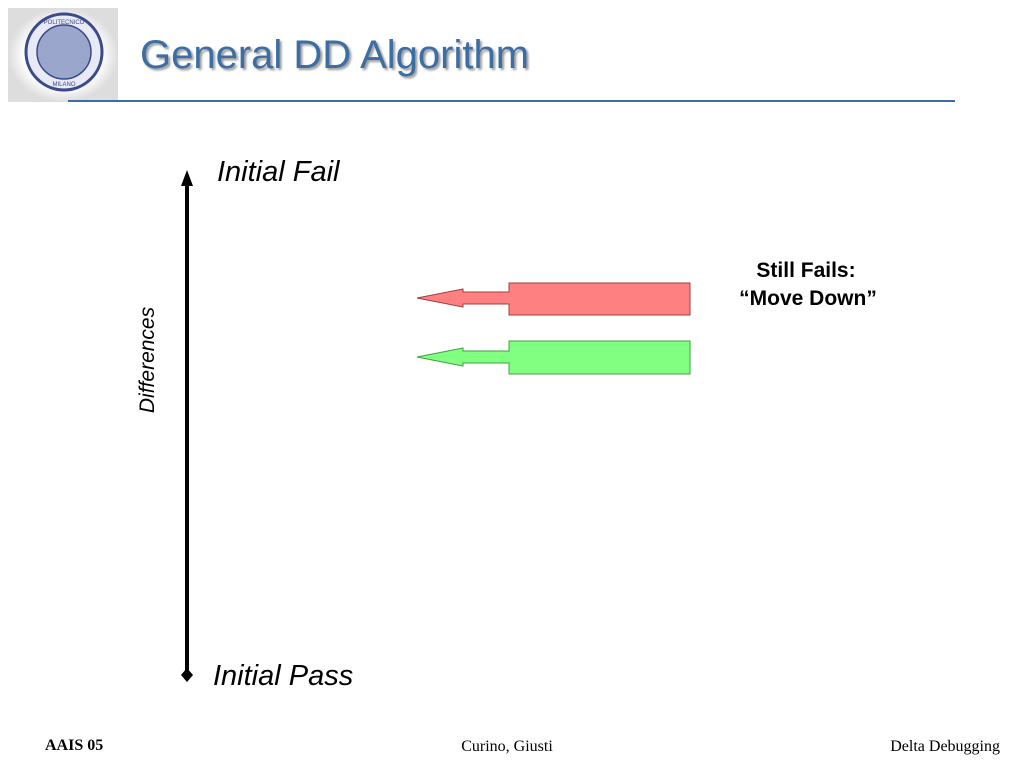  I want to click on footer-center: Curino, Giusti, so click(507, 746).